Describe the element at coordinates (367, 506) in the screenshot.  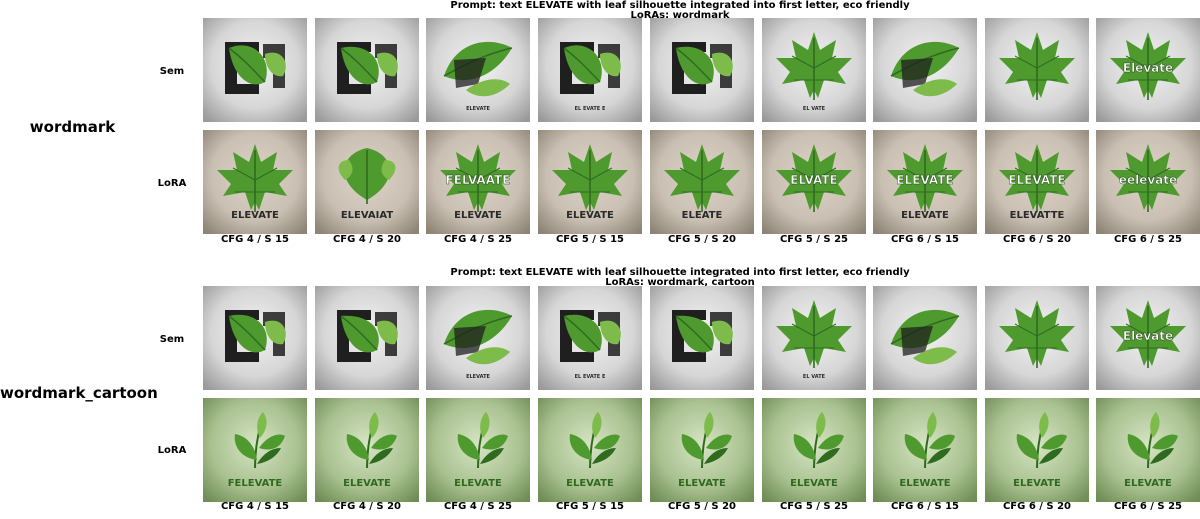
I see `column-label: CFG 4 / S 20` at that location.